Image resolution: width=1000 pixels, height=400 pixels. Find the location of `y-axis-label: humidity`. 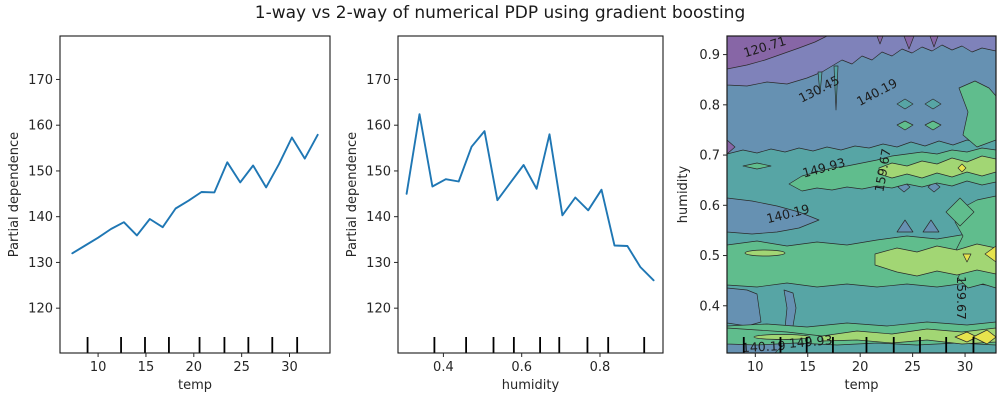

y-axis-label: humidity is located at coordinates (683, 194).